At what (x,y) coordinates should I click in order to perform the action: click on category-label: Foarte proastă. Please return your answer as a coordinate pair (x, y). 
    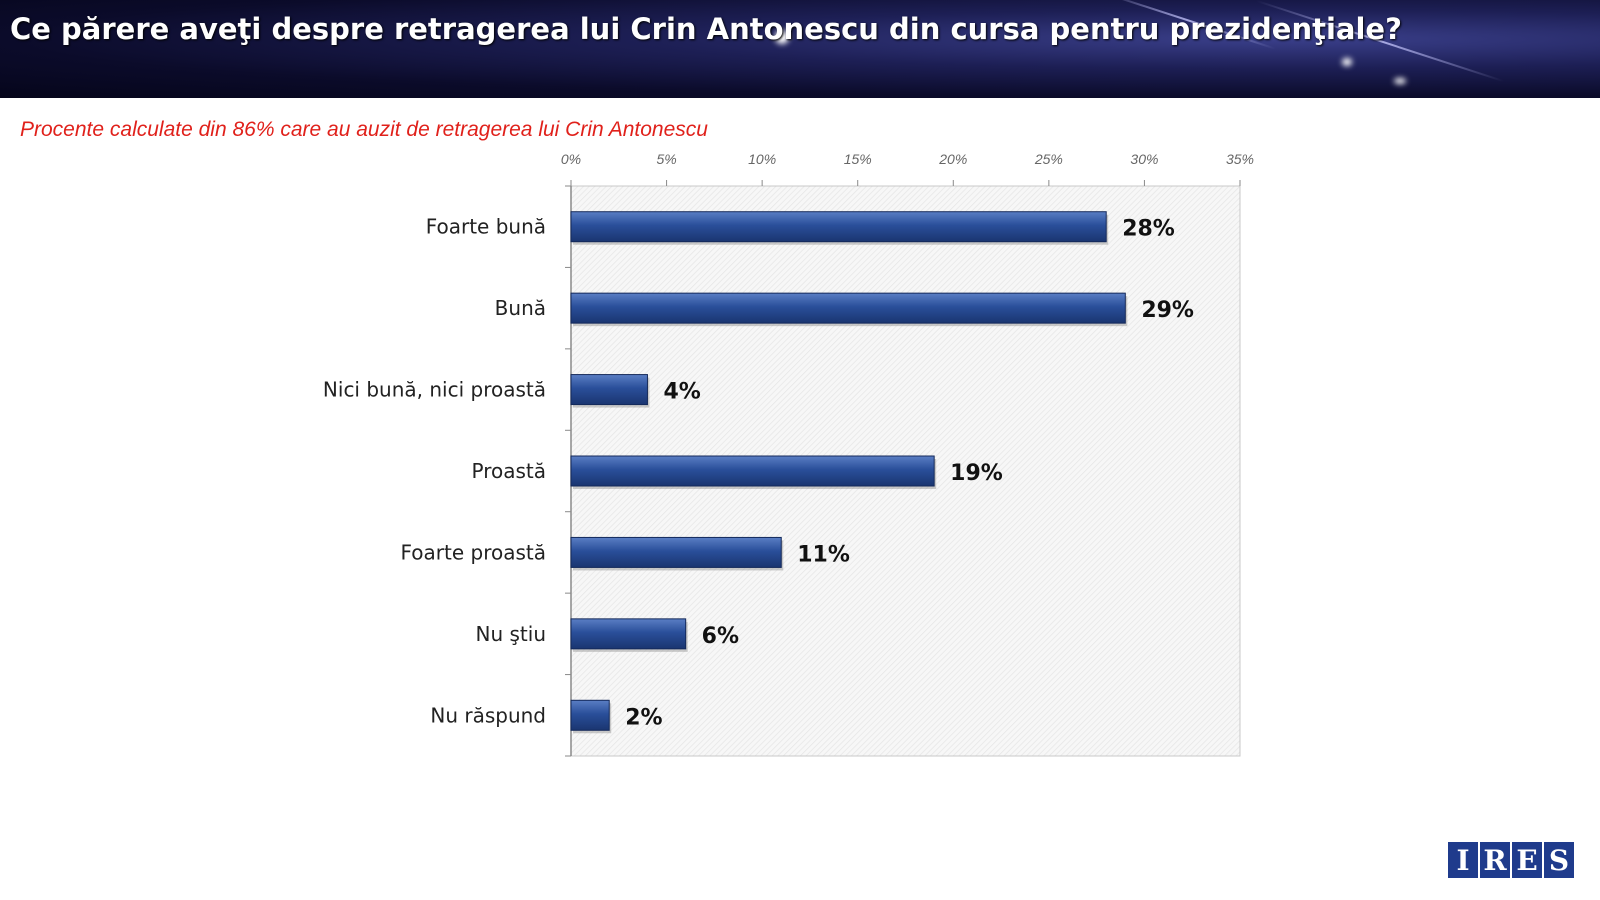
    Looking at the image, I should click on (474, 552).